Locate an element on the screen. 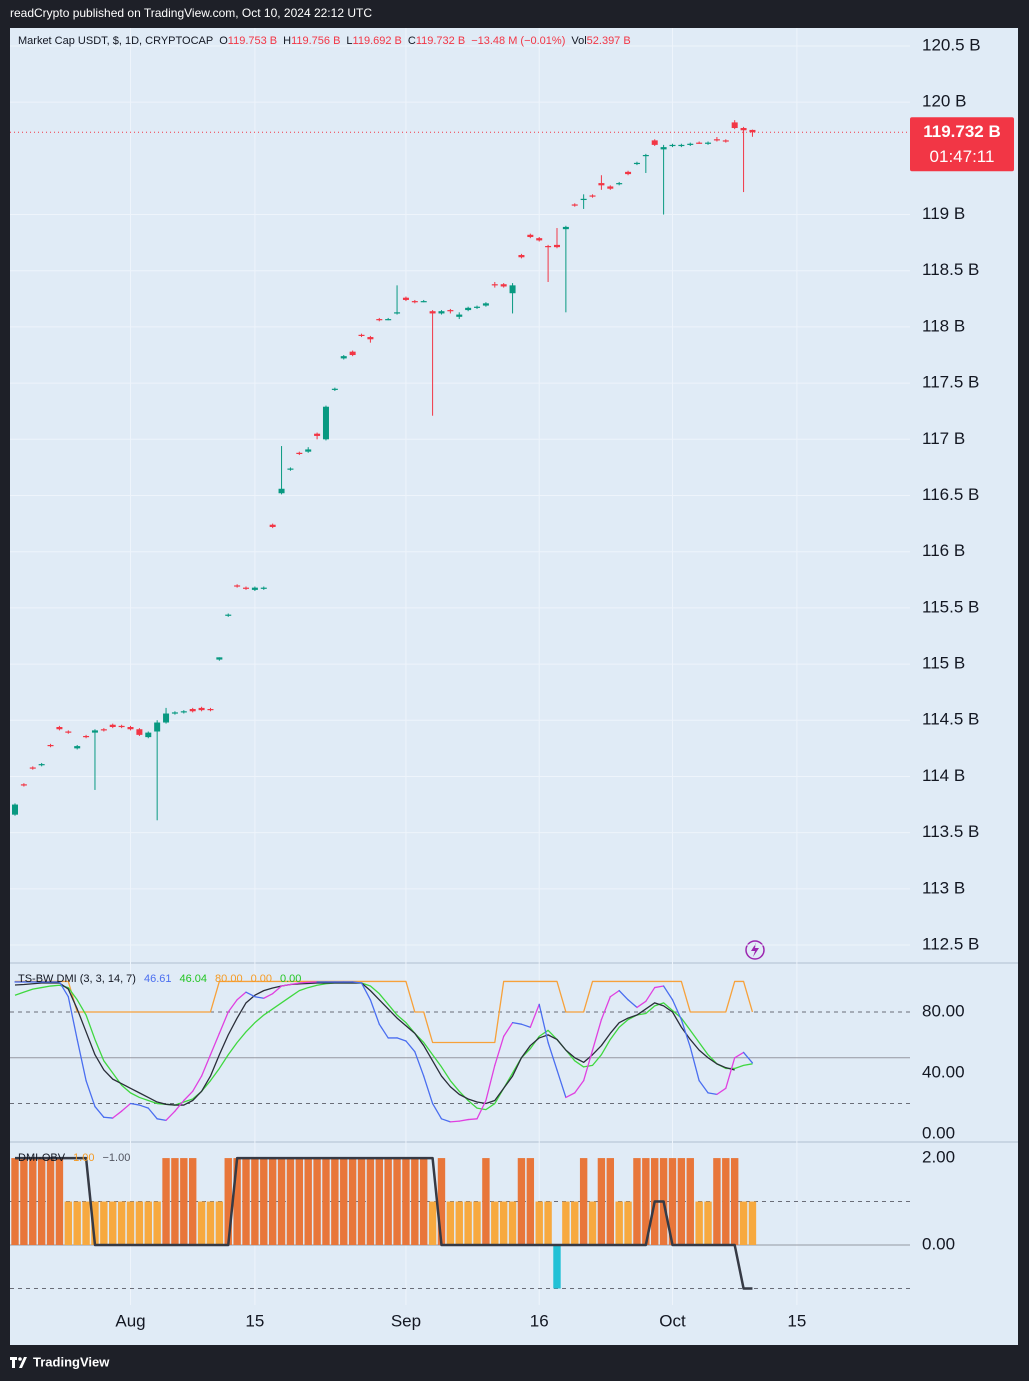  brand-logo is located at coordinates (18, 1362).